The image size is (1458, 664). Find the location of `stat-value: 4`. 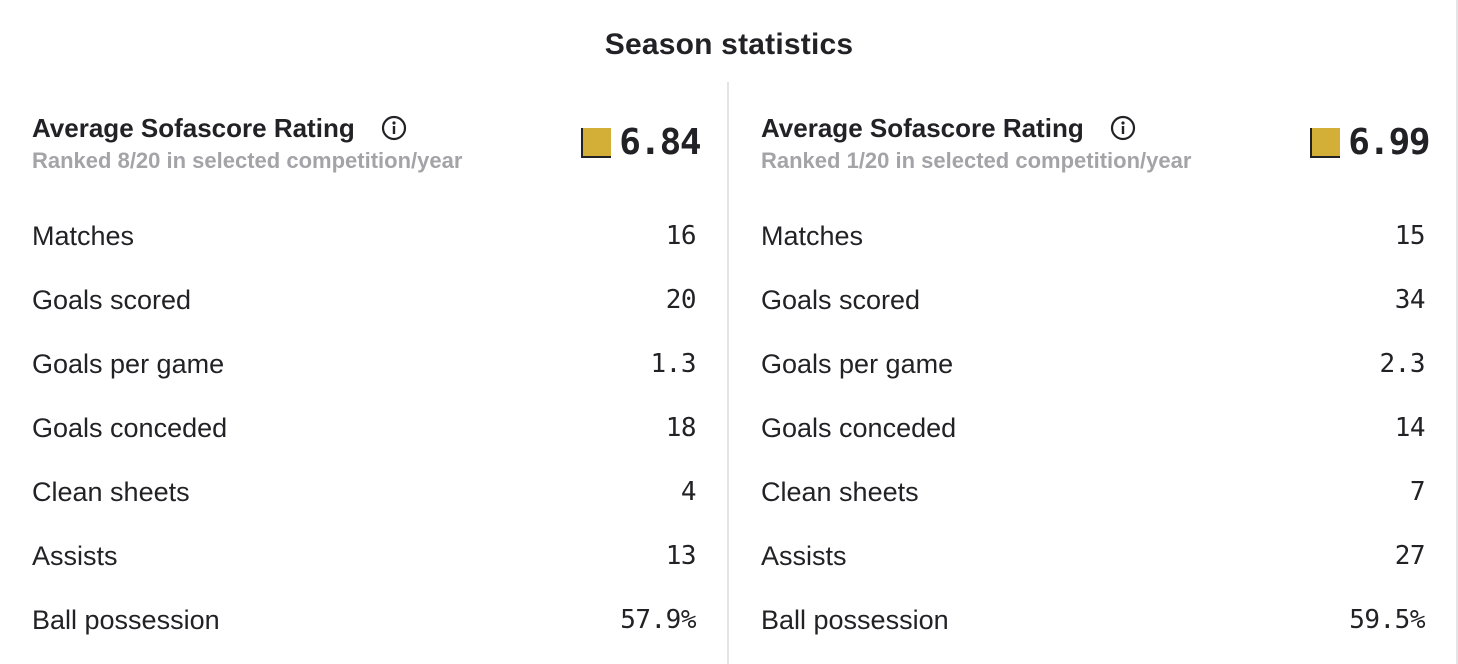

stat-value: 4 is located at coordinates (688, 492).